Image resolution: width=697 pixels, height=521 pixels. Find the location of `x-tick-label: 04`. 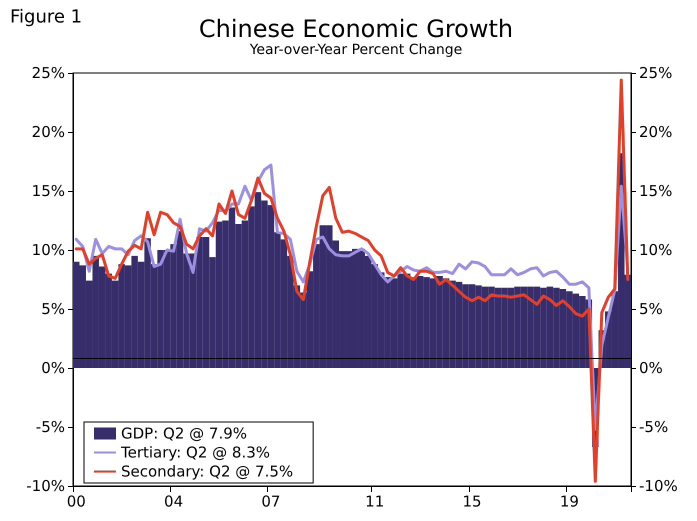

x-tick-label: 04 is located at coordinates (174, 501).